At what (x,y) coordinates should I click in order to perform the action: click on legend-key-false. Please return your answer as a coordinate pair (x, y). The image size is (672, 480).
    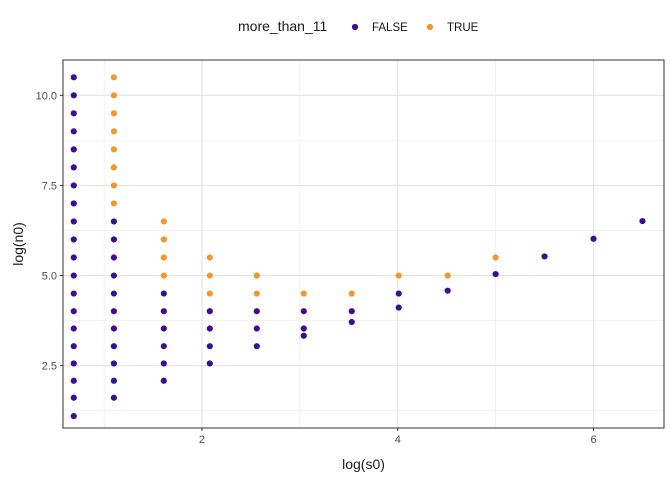
    Looking at the image, I should click on (355, 27).